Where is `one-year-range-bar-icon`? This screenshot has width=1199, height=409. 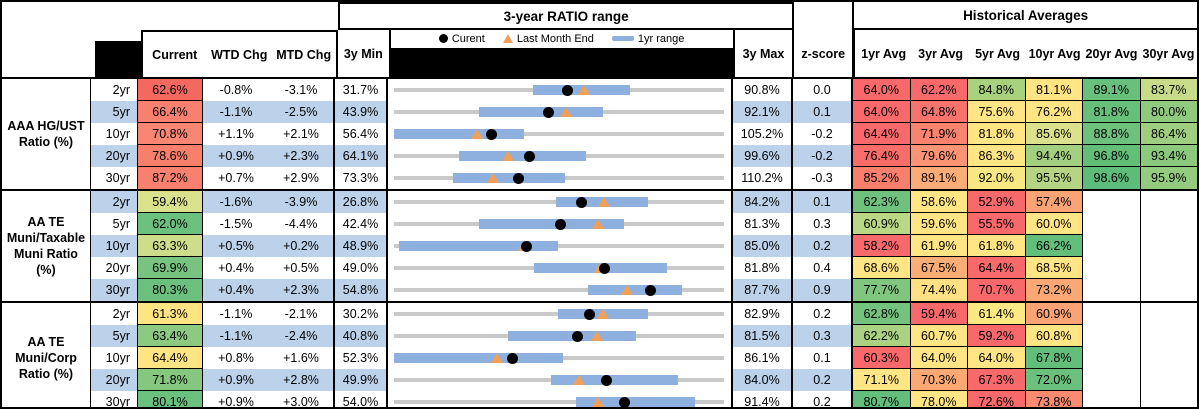
one-year-range-bar-icon is located at coordinates (622, 38).